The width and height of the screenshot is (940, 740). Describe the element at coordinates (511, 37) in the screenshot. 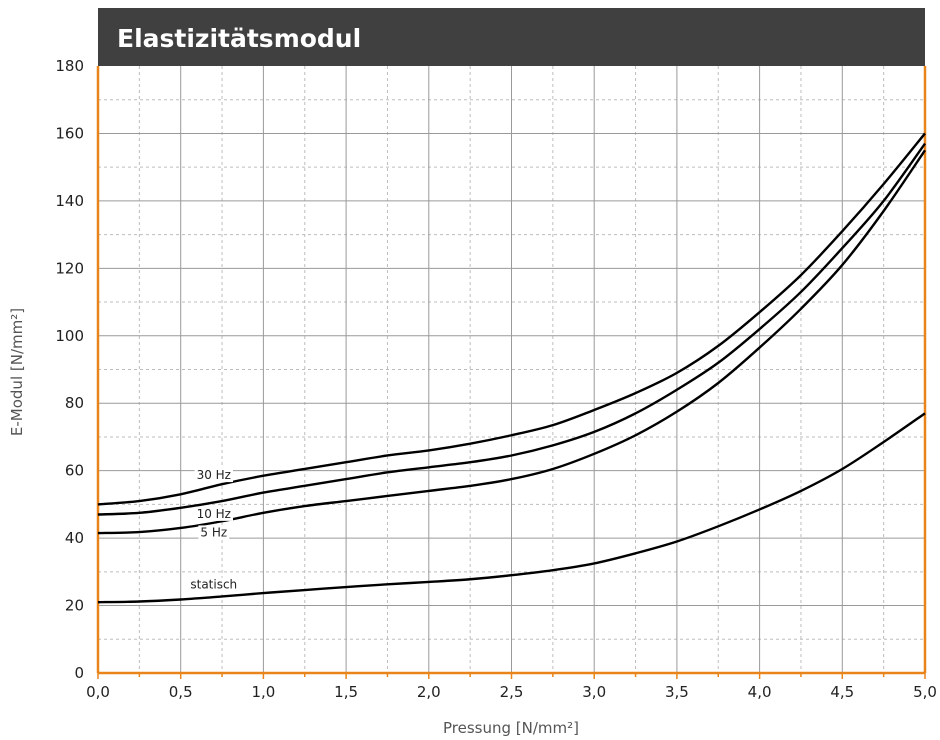

I see `header-bar` at that location.